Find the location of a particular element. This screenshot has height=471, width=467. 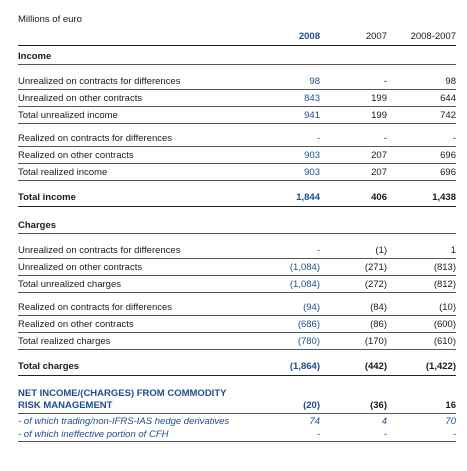

value-2007: (271) is located at coordinates (375, 267).